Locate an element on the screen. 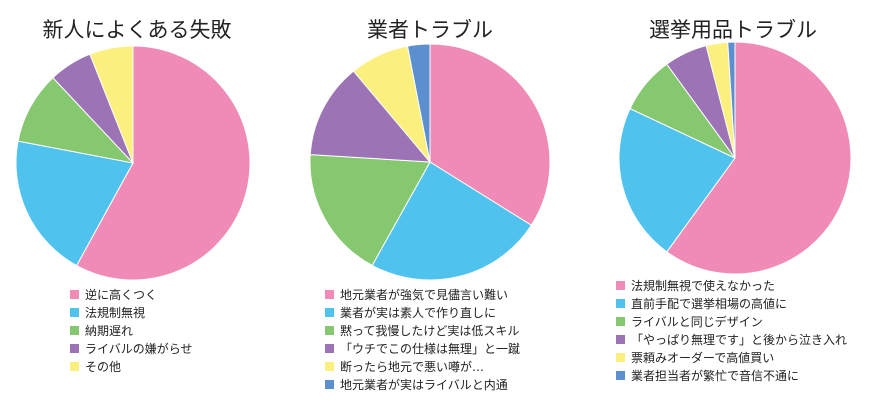  chart-1-legend-item: その他 is located at coordinates (131, 366).